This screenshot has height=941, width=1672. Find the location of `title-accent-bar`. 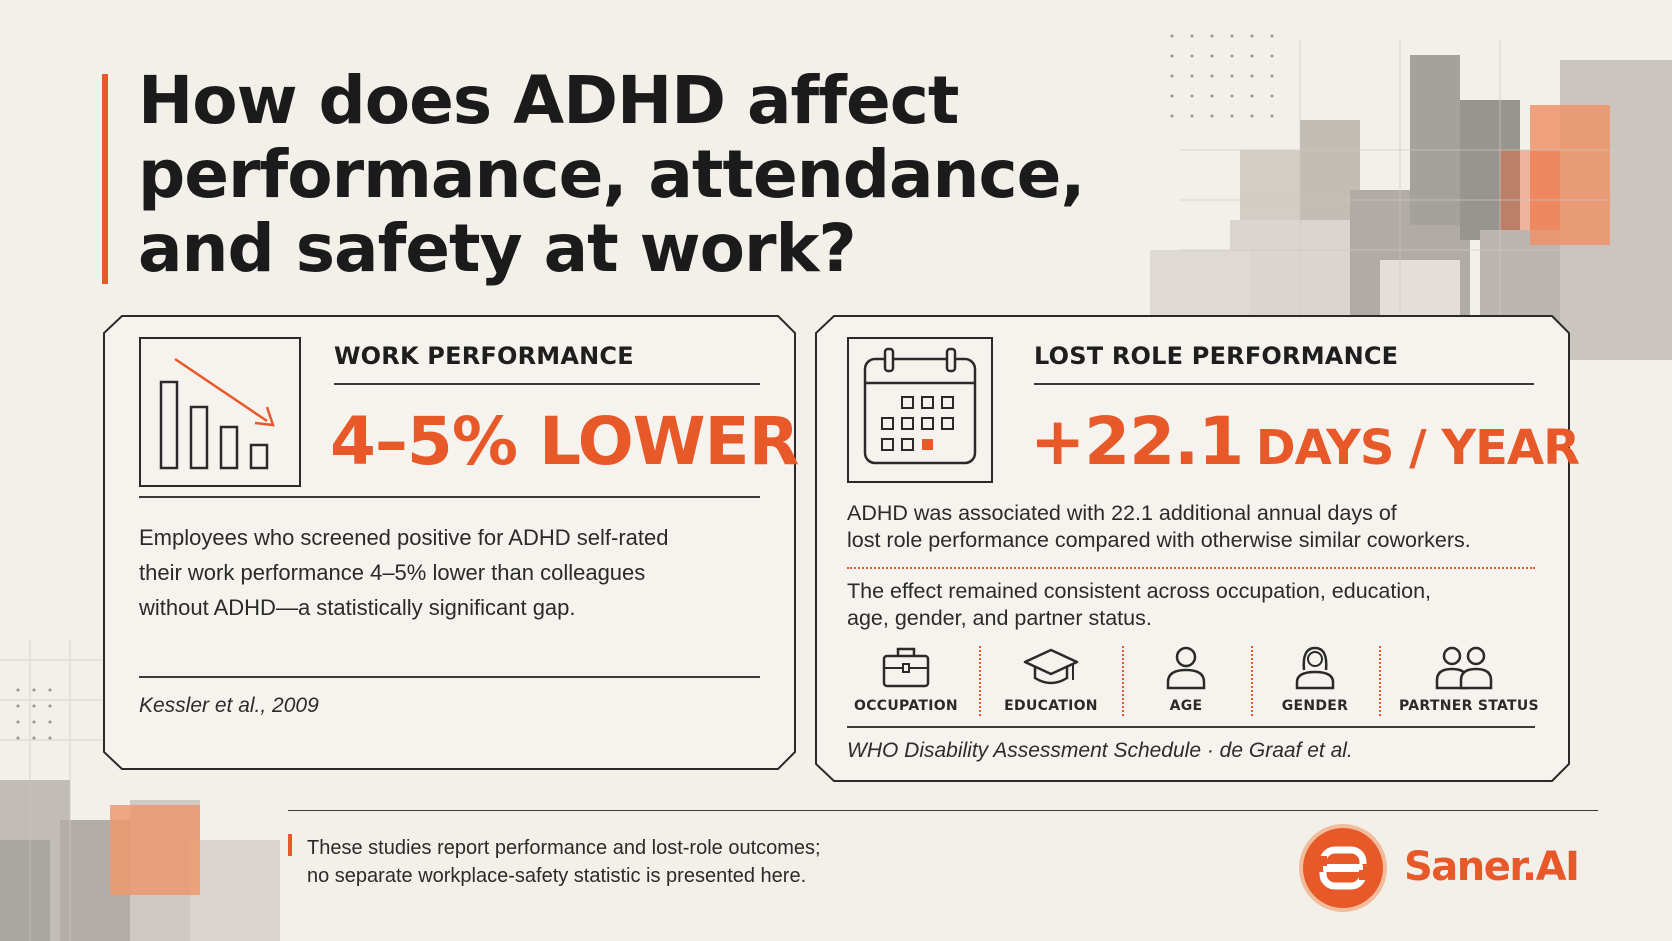

title-accent-bar is located at coordinates (105, 179).